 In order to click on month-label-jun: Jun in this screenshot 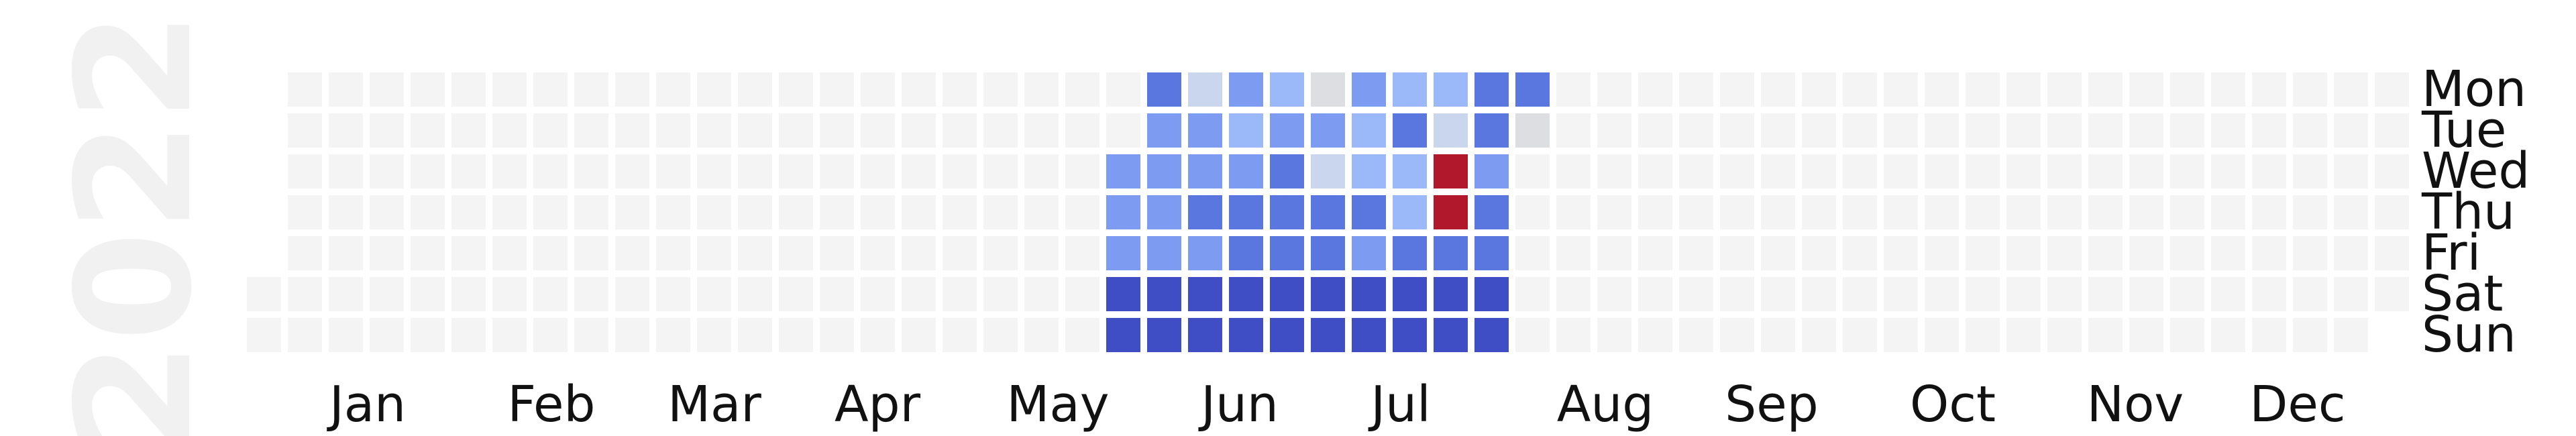, I will do `click(1238, 404)`.